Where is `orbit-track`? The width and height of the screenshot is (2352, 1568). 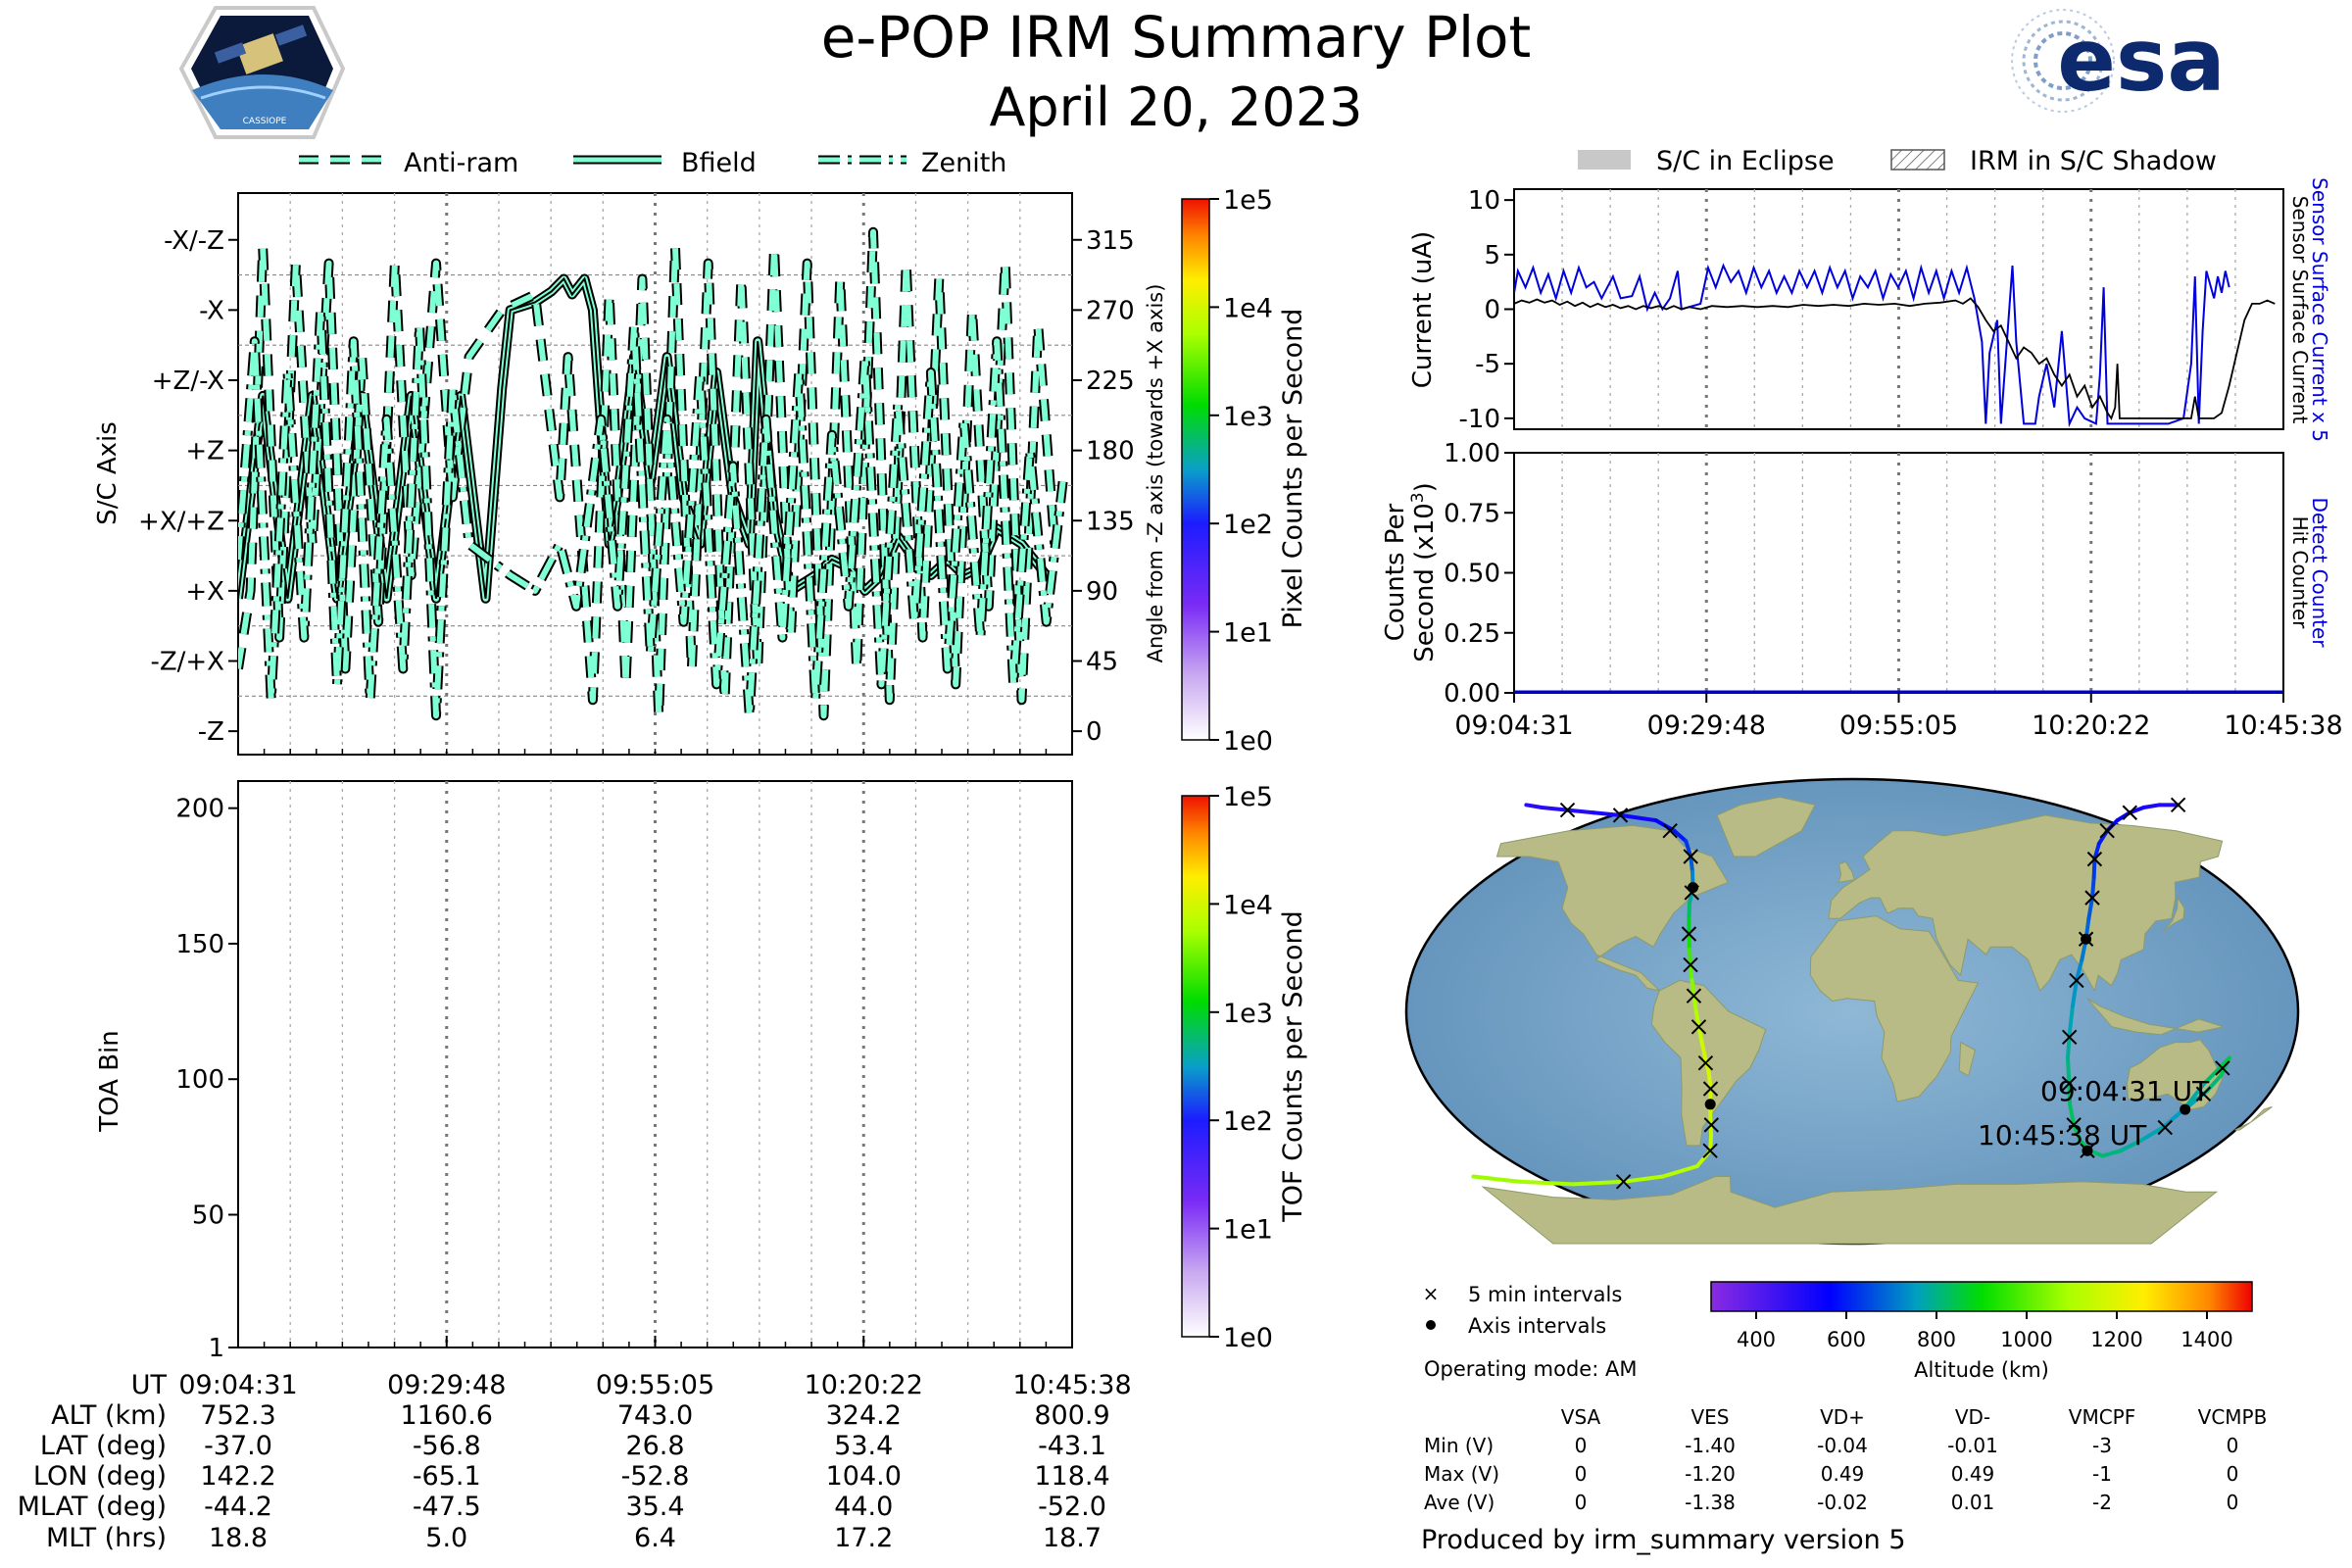
orbit-track is located at coordinates (1851, 995).